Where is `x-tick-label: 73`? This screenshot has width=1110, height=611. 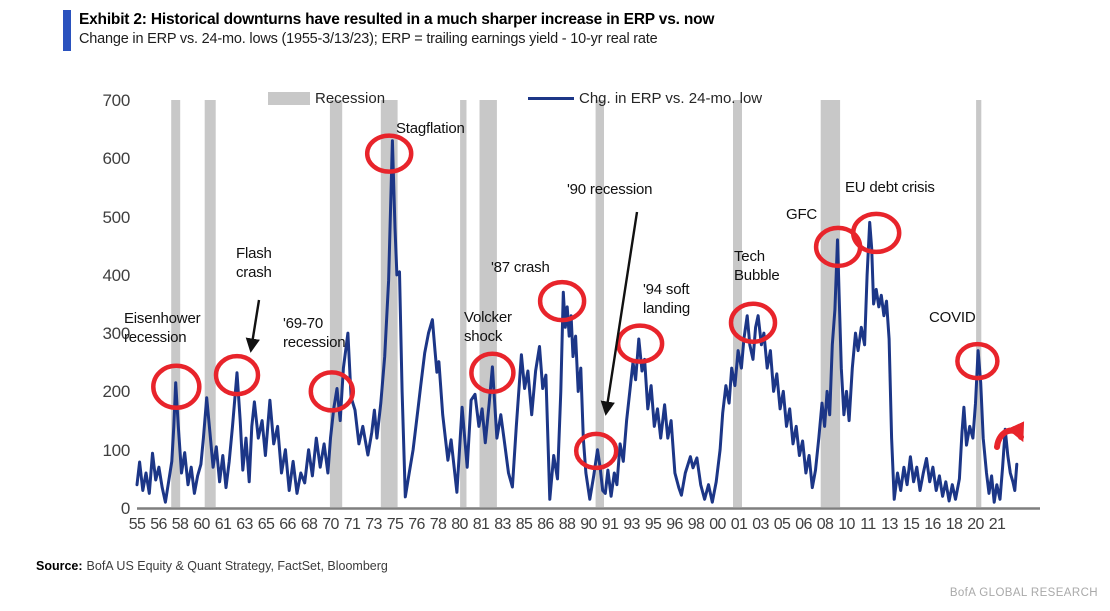
x-tick-label: 73 is located at coordinates (373, 524).